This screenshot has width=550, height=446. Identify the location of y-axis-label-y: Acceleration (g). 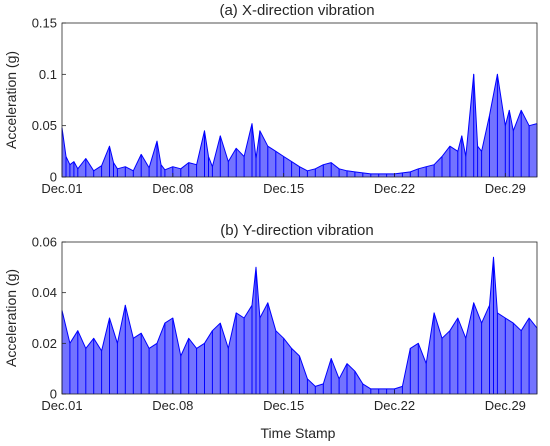
(11, 318).